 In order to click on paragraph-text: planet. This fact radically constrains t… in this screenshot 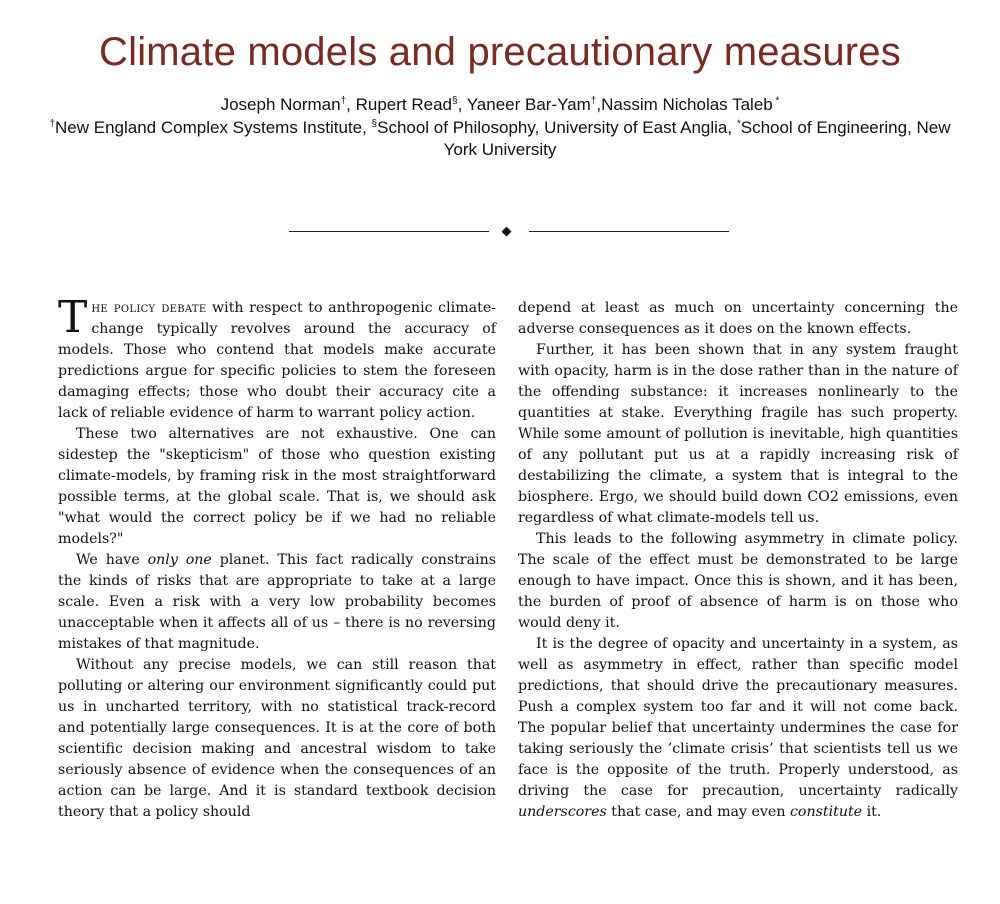, I will do `click(277, 602)`.